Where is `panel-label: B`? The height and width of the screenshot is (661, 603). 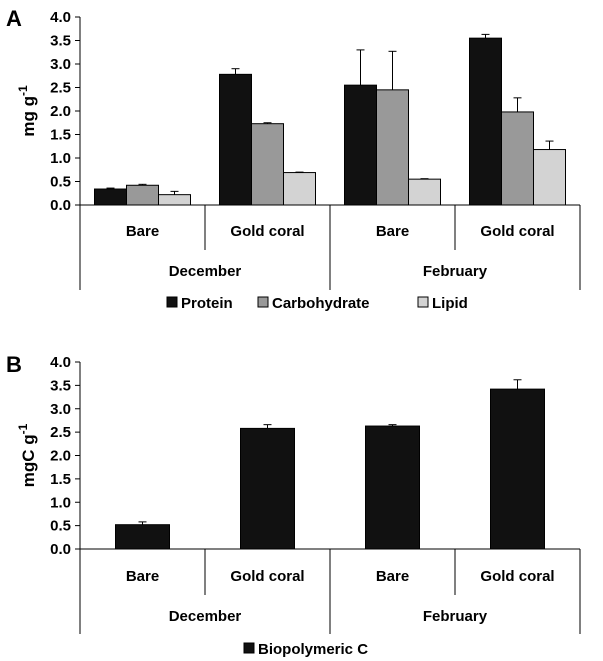
panel-label: B is located at coordinates (14, 364).